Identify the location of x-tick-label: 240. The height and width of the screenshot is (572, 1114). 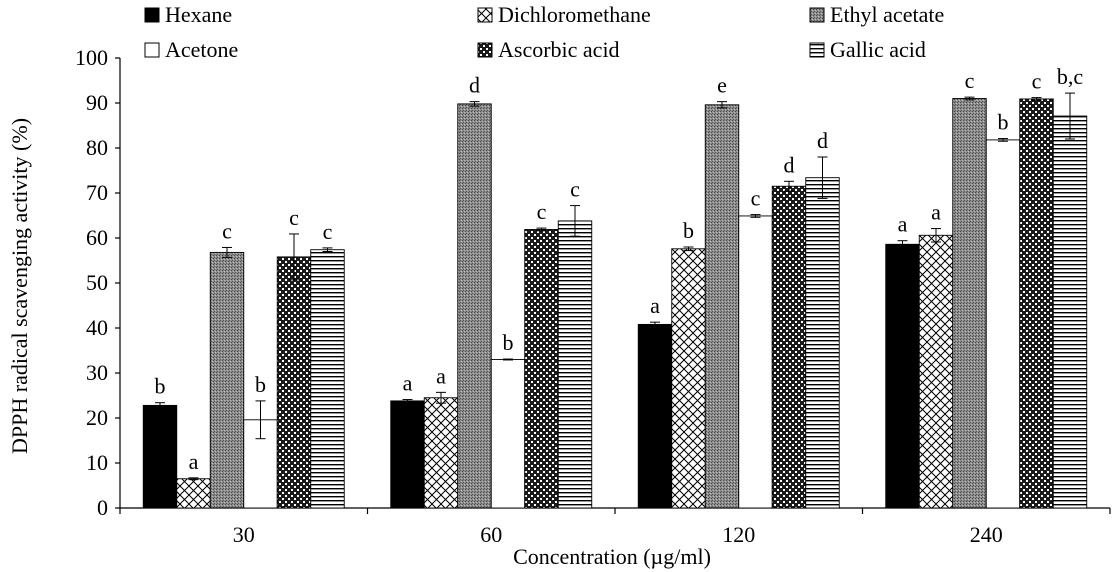
(986, 534).